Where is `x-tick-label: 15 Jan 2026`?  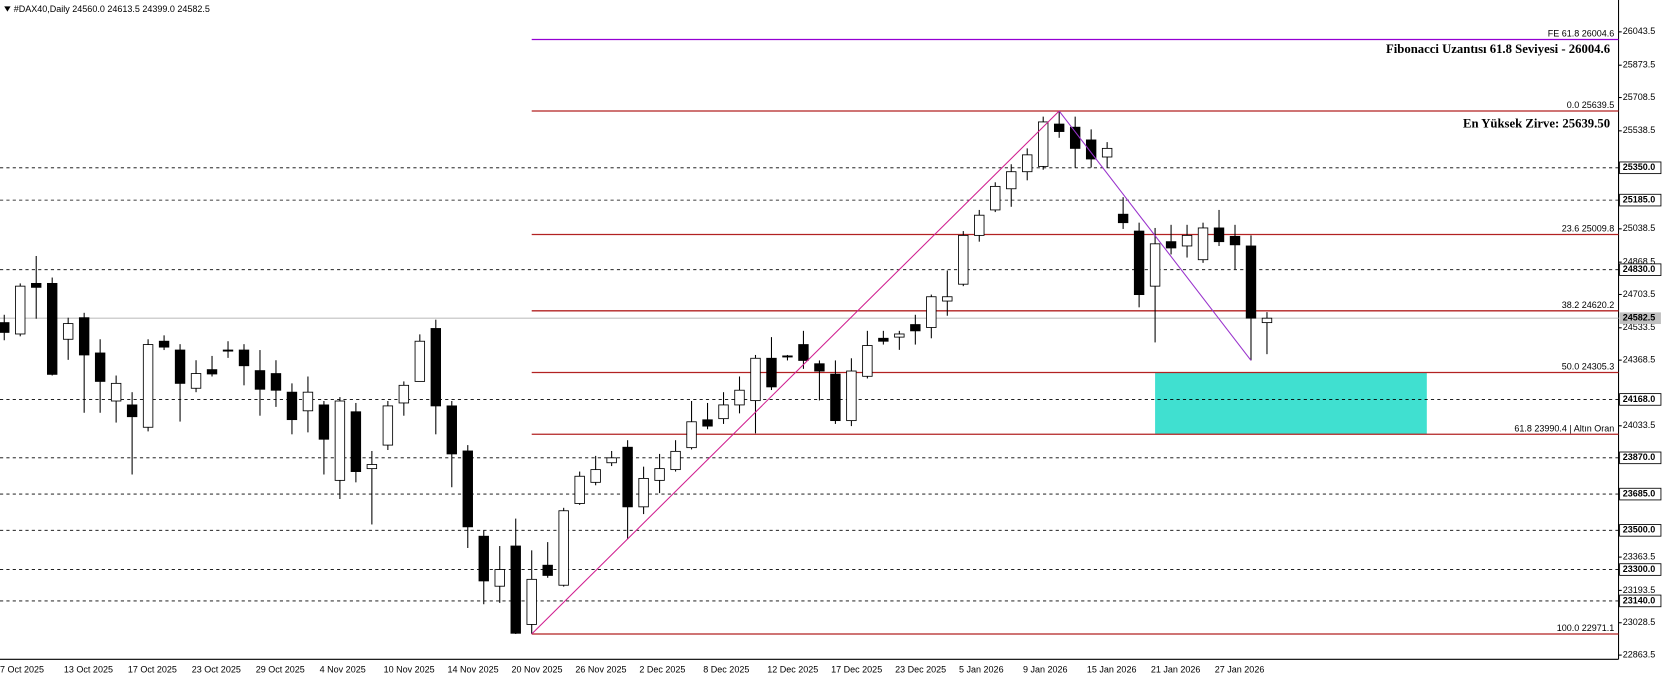
x-tick-label: 15 Jan 2026 is located at coordinates (1112, 669).